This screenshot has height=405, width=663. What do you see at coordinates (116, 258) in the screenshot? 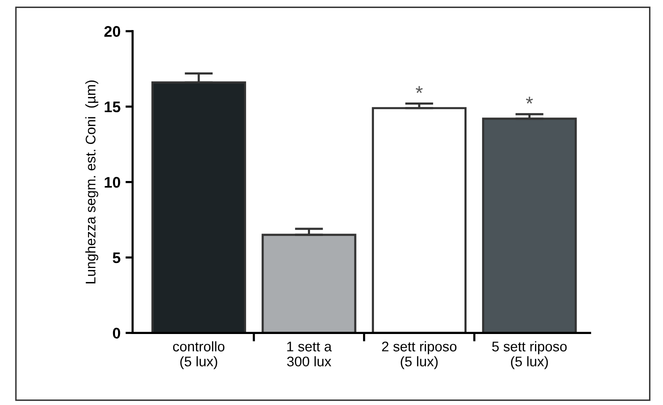
I see `y-tick-label: 5` at bounding box center [116, 258].